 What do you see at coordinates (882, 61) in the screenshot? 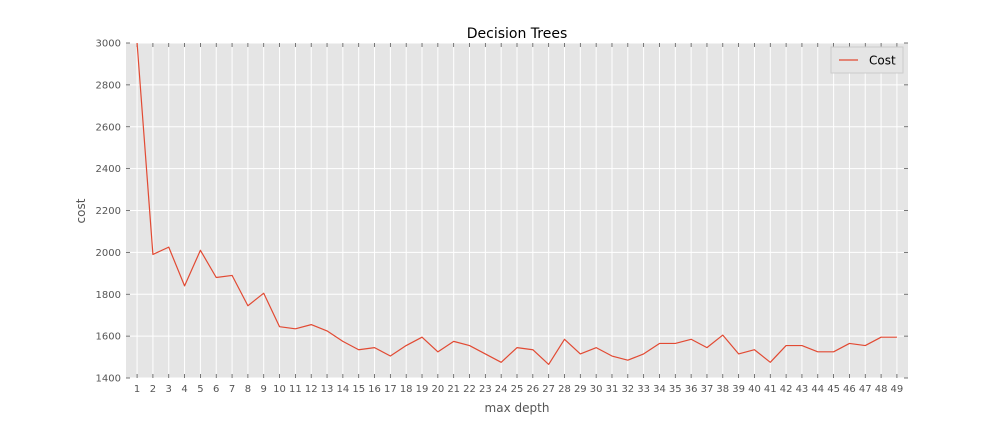
I see `legend-label-cost: Cost` at bounding box center [882, 61].